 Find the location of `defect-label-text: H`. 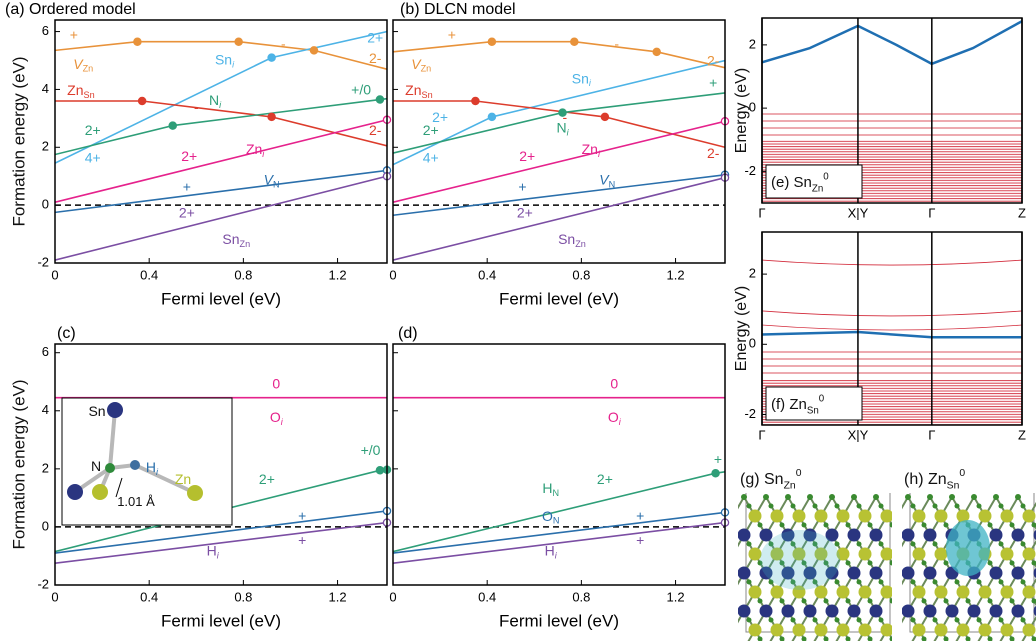

defect-label-text: H is located at coordinates (212, 550).